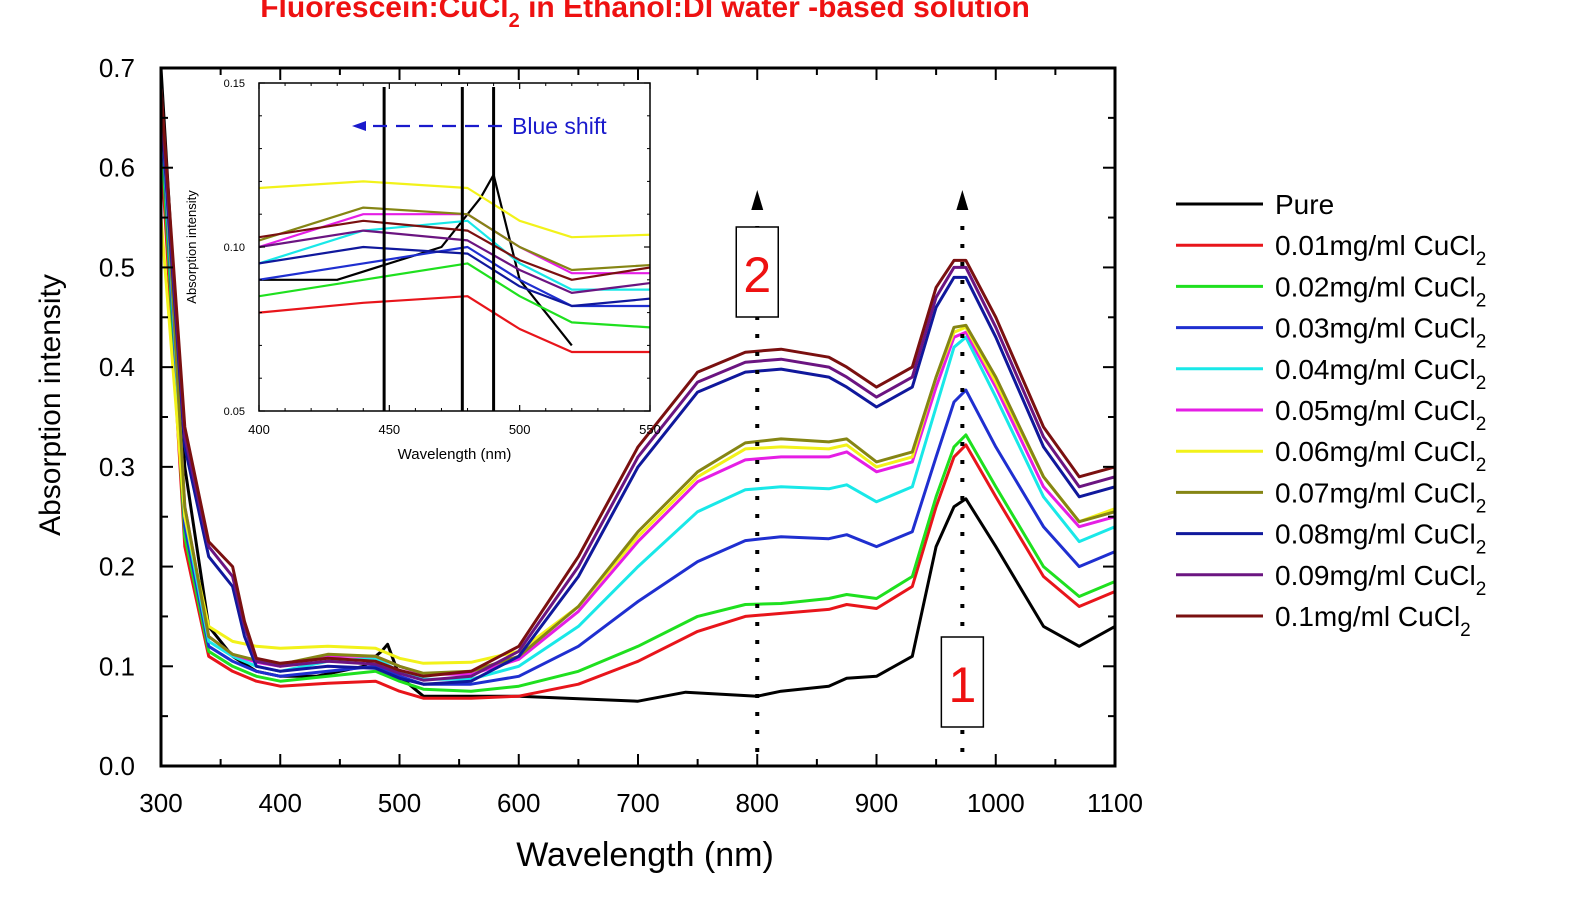 The height and width of the screenshot is (903, 1571). Describe the element at coordinates (962, 685) in the screenshot. I see `label-1: 1` at that location.